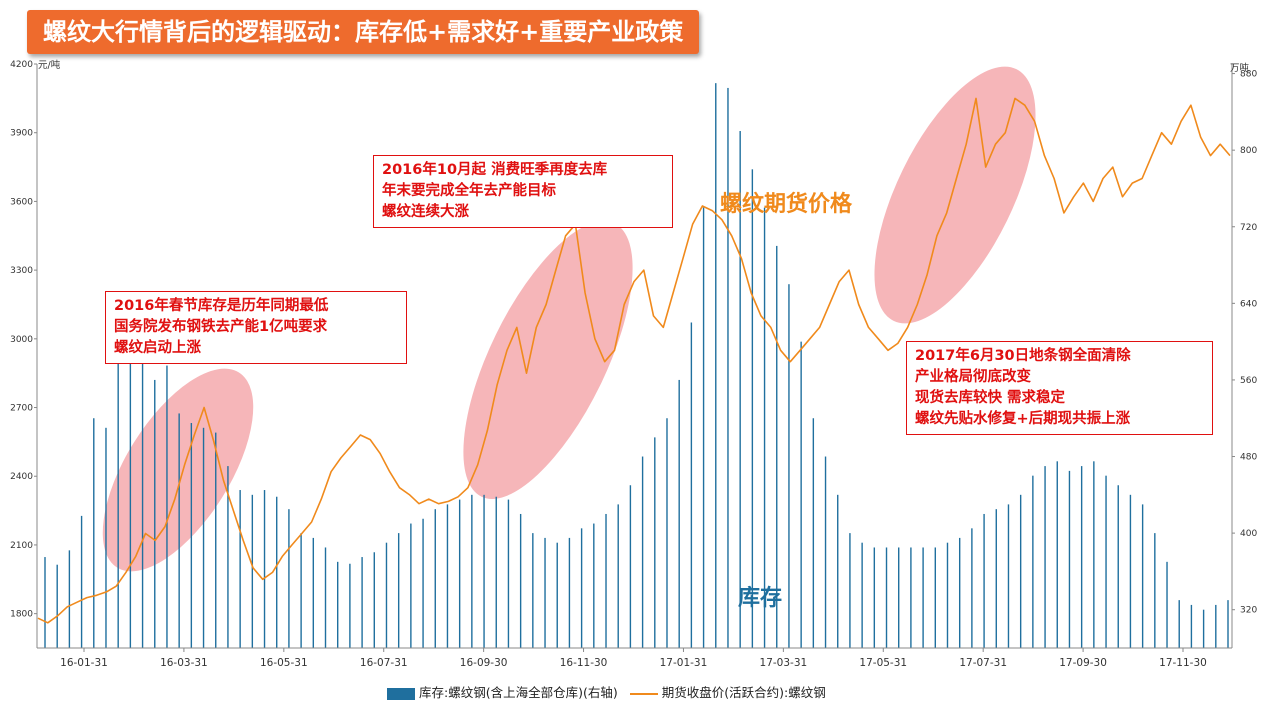  What do you see at coordinates (1083, 663) in the screenshot?
I see `x-tick-label: 17-09-30` at bounding box center [1083, 663].